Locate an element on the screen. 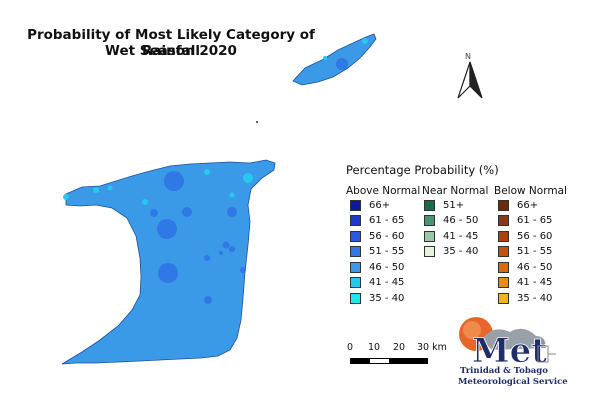 This screenshot has width=592, height=400. legend-item-below-normal: 41 - 45 is located at coordinates (525, 283).